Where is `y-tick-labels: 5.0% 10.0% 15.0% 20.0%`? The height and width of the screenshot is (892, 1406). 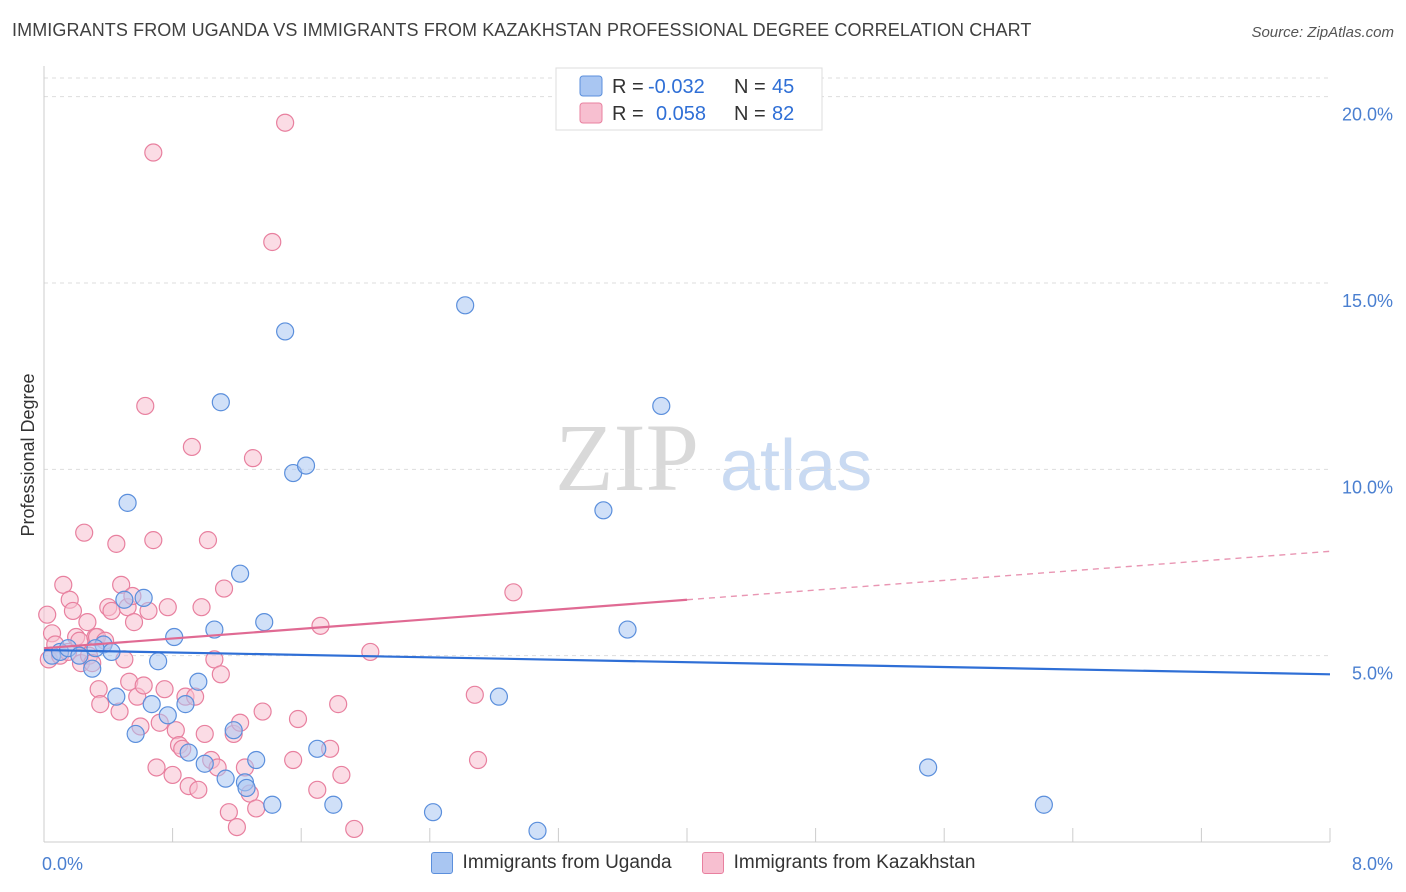
y-tick-labels: 5.0% 10.0% 15.0% 20.0% is located at coordinates (1367, 394).